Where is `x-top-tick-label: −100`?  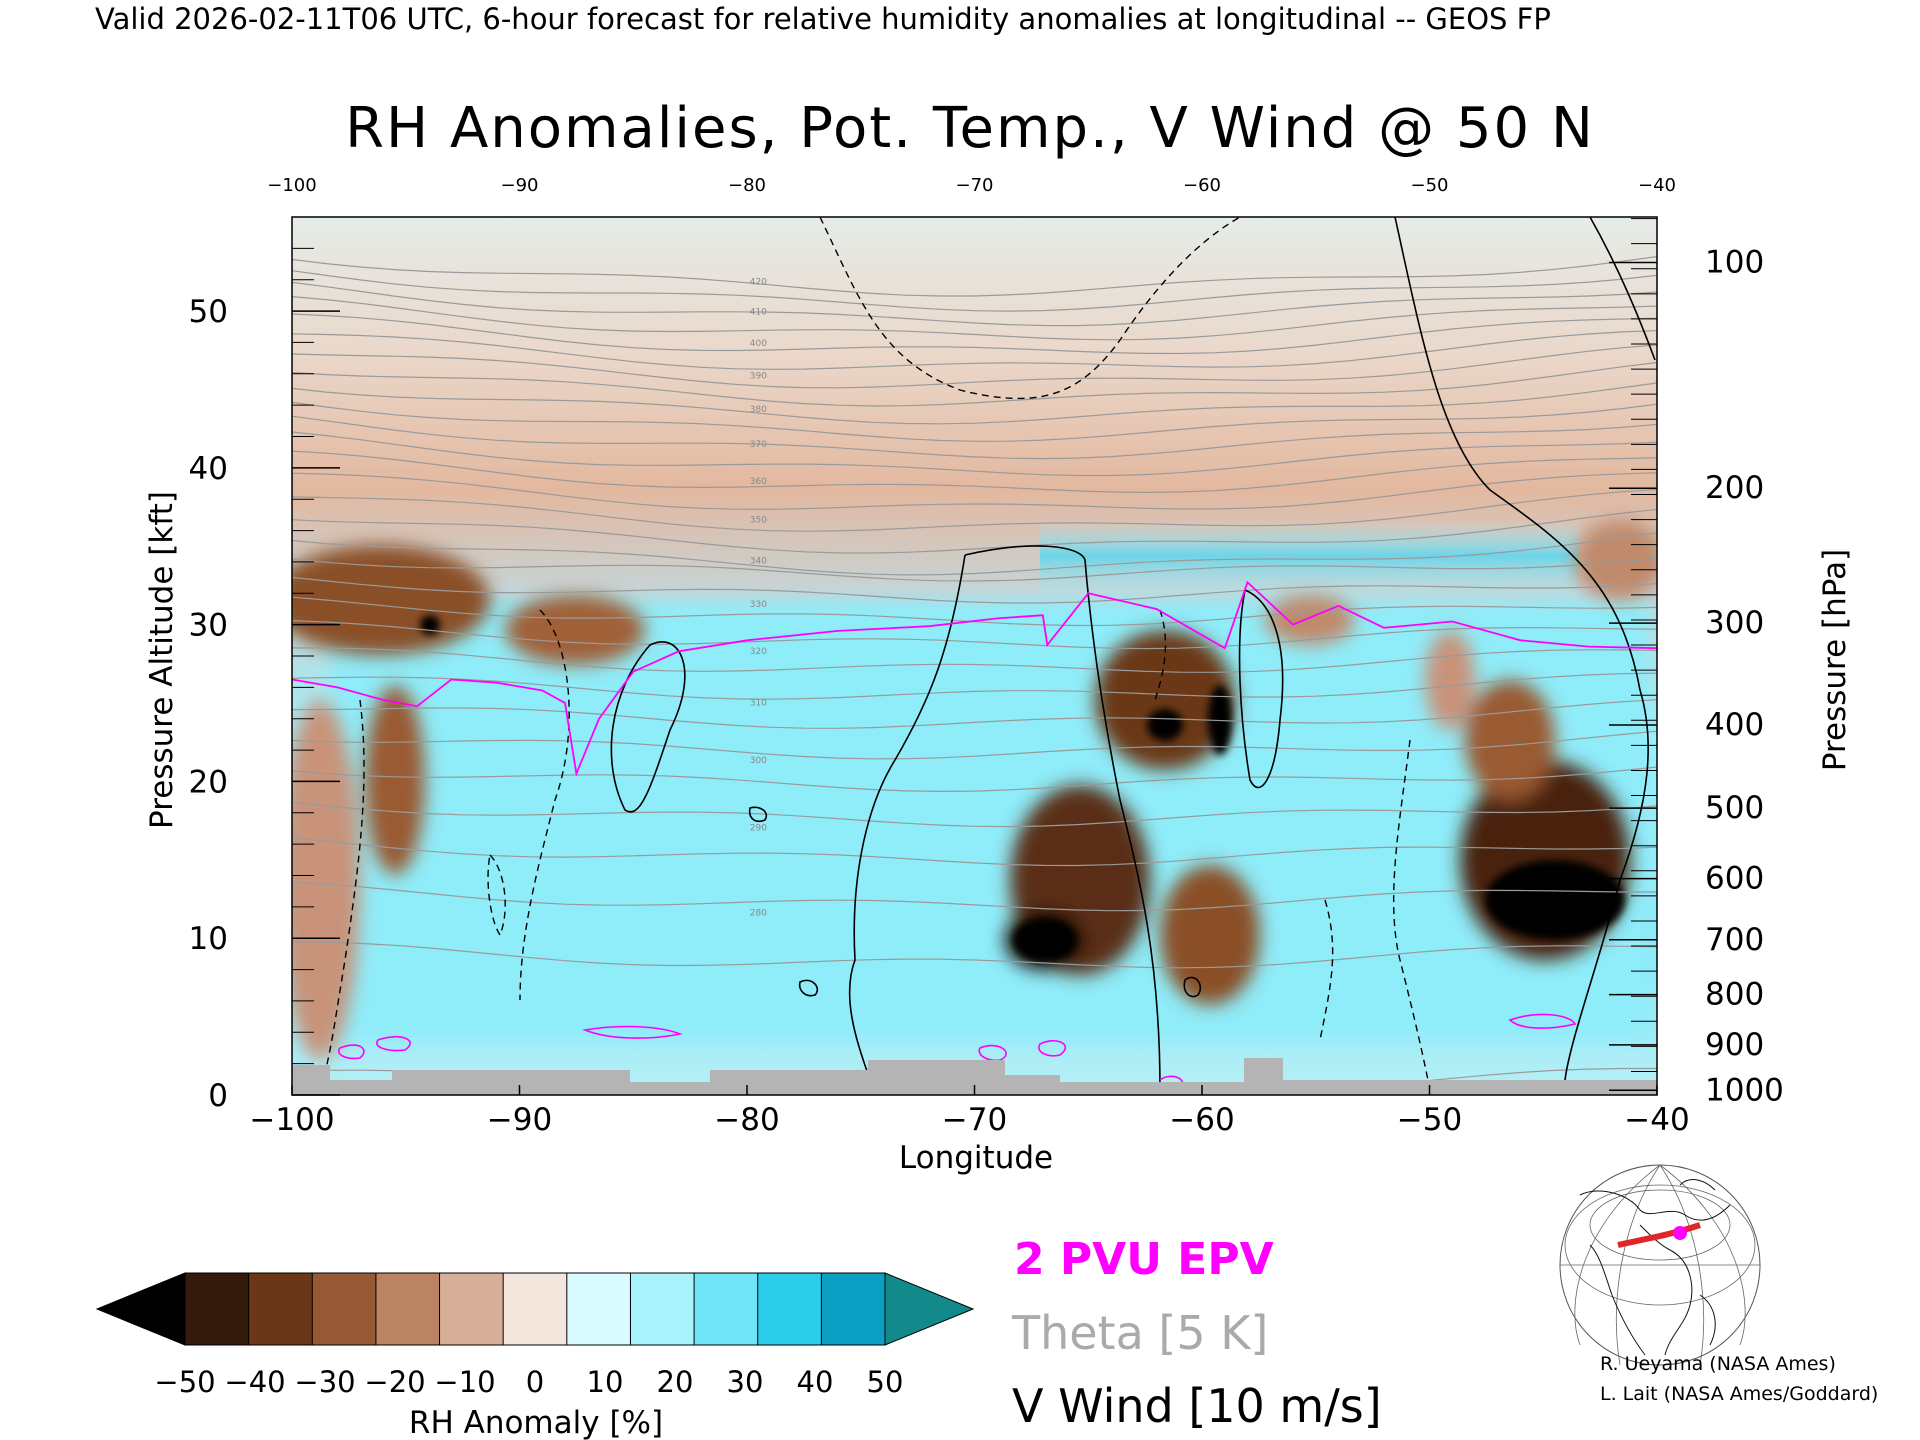
x-top-tick-label: −100 is located at coordinates (291, 185).